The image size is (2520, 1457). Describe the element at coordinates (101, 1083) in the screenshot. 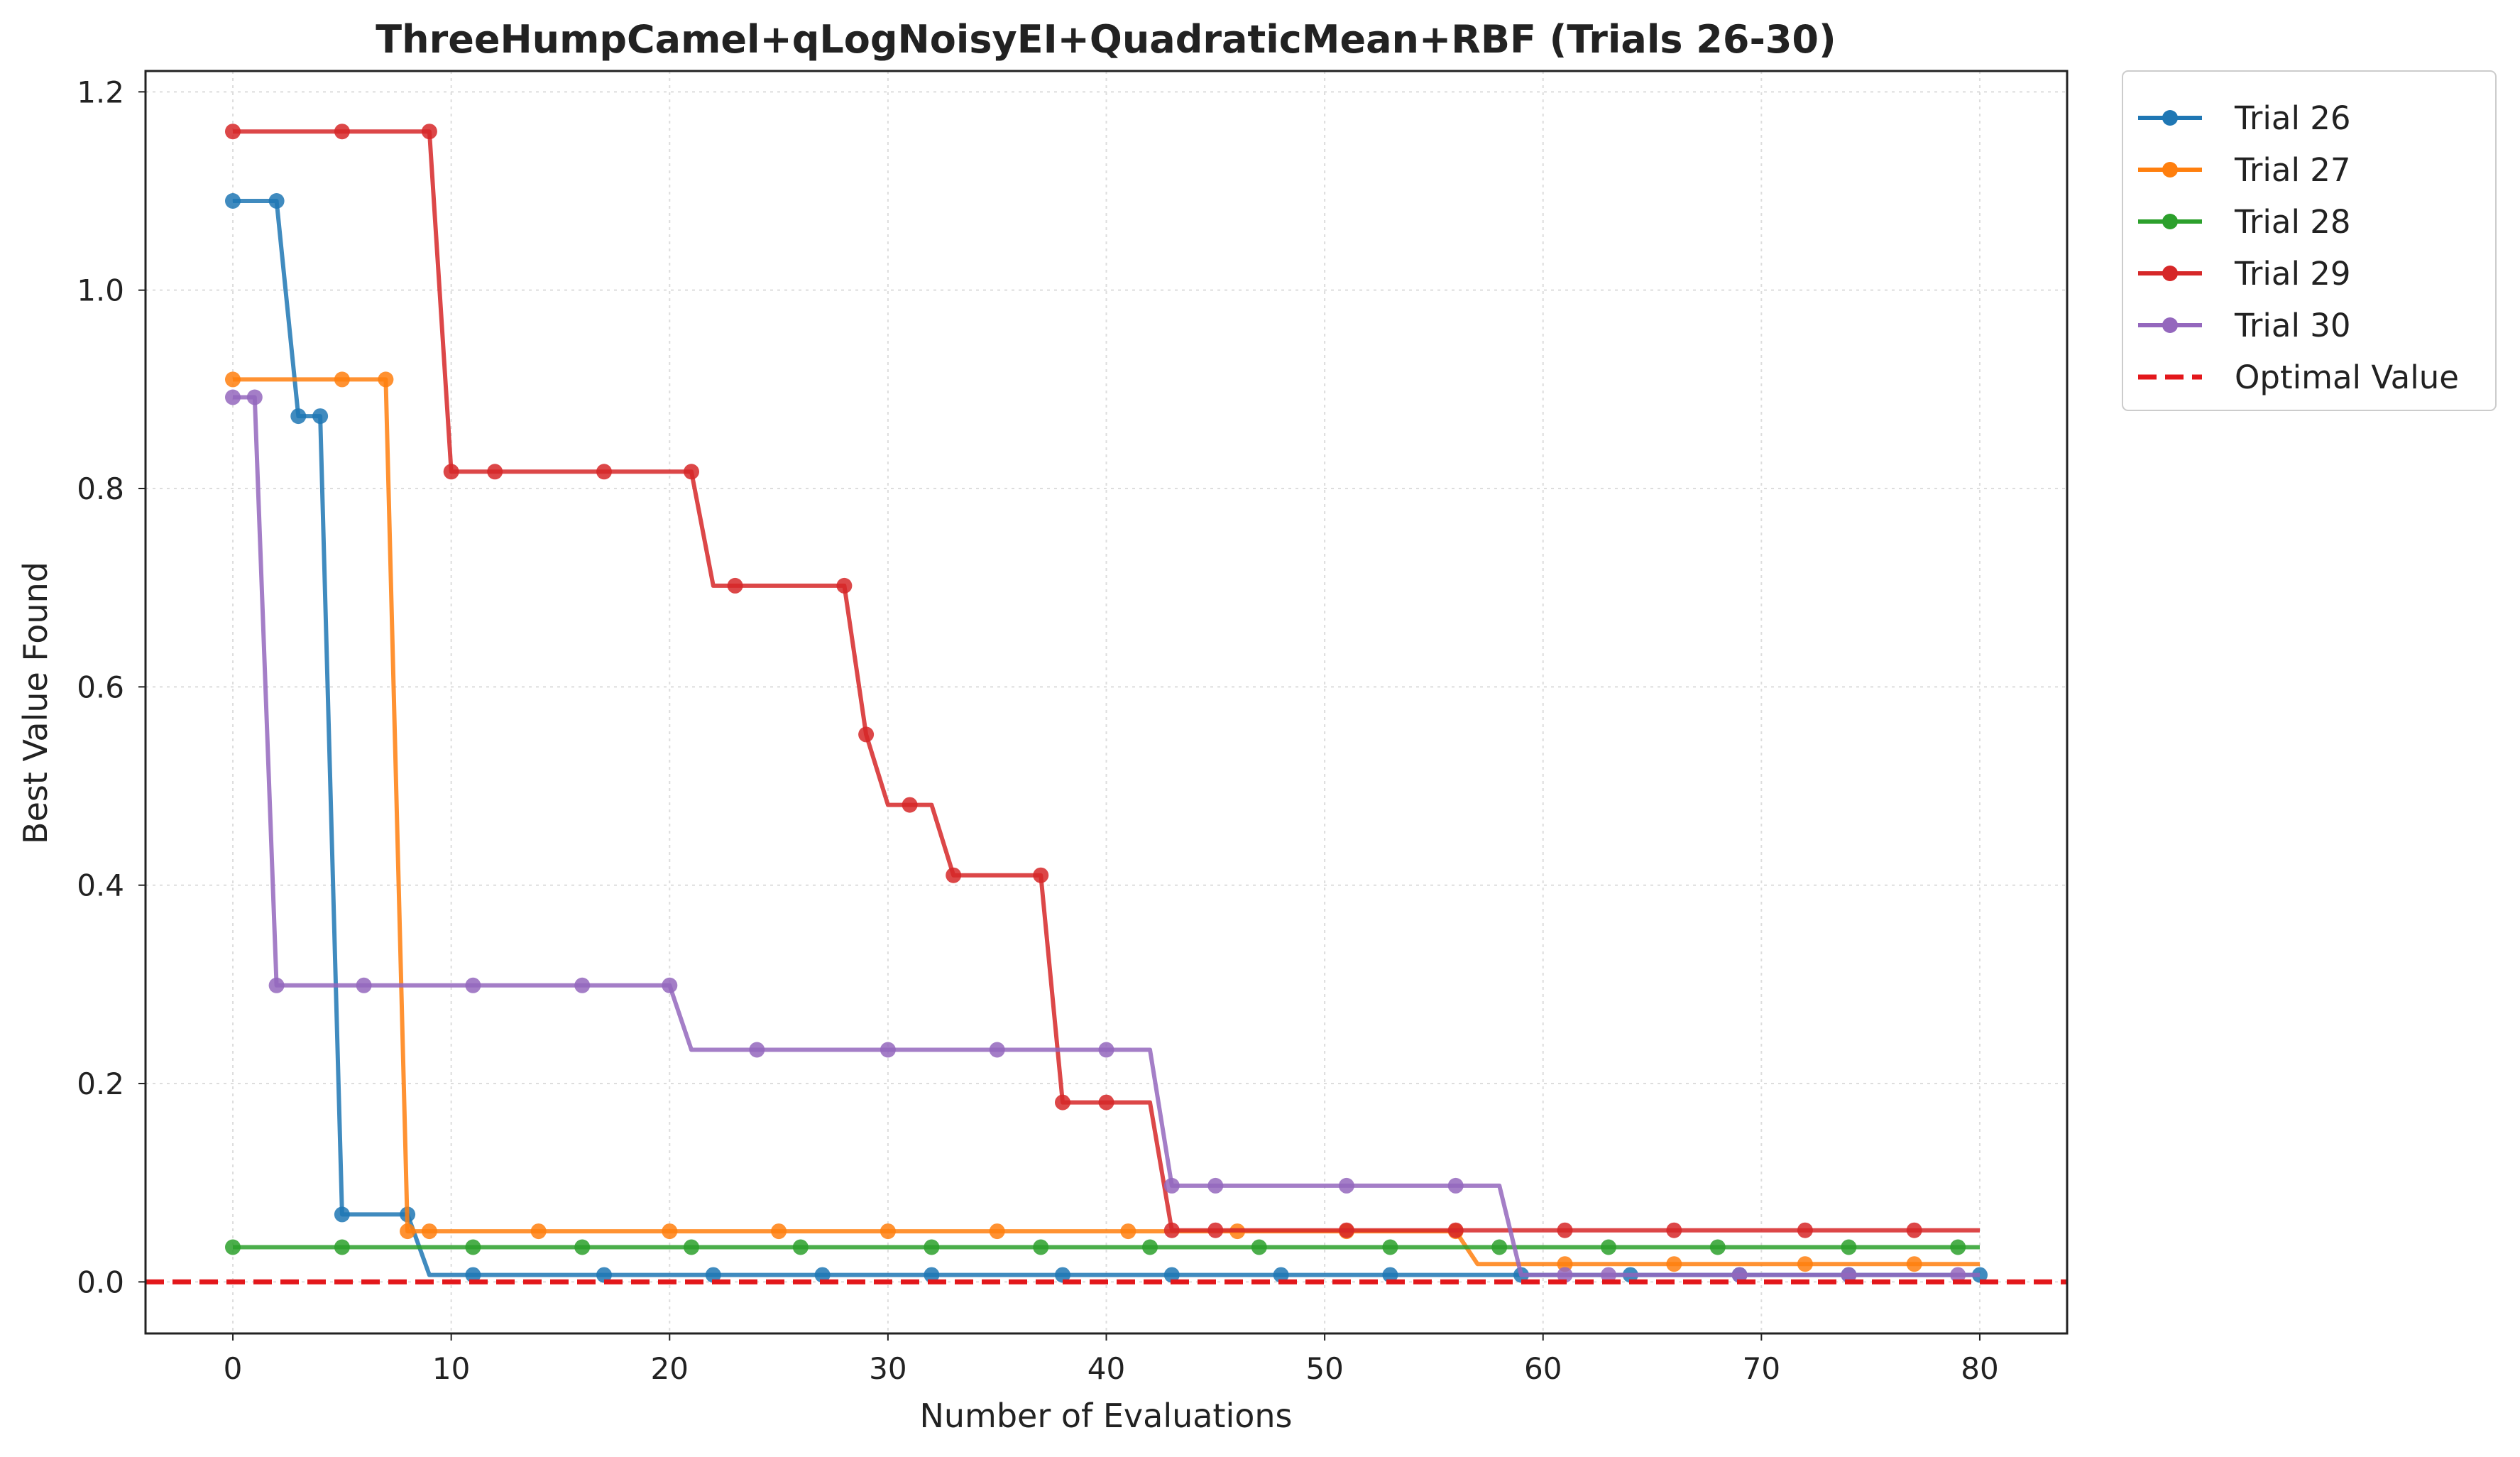

I see `y-tick-label: 0.2` at that location.